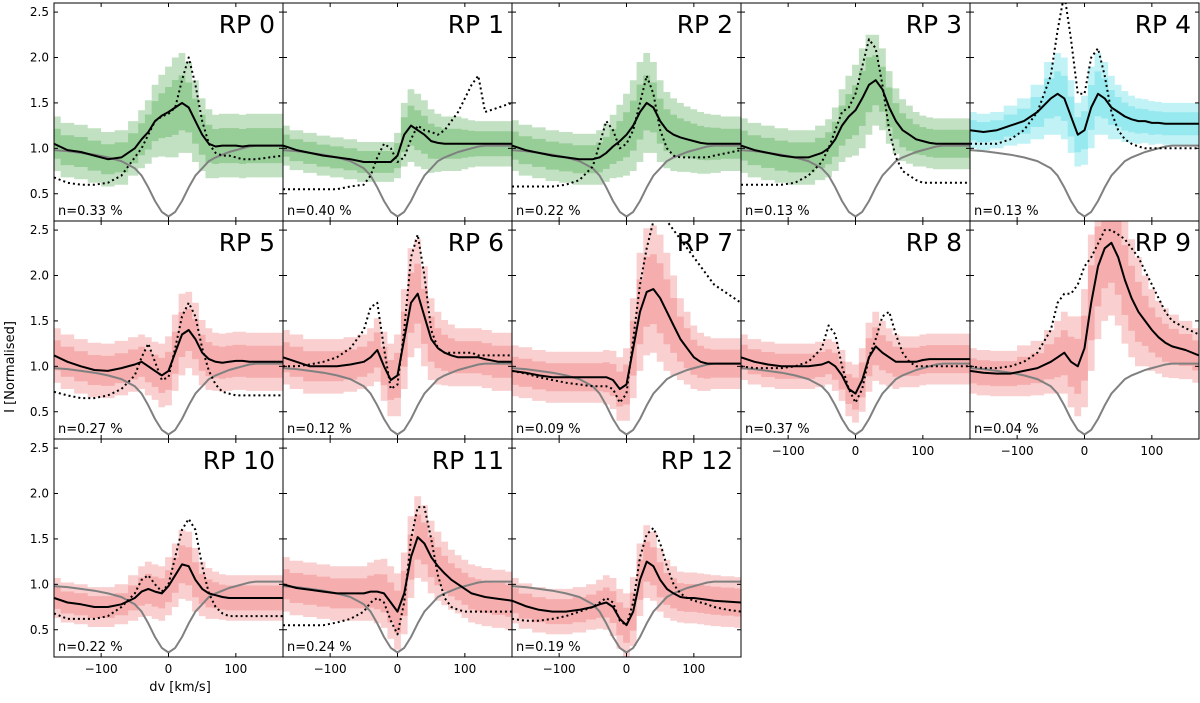  I want to click on fraction-label: n=0.40 %, so click(319, 211).